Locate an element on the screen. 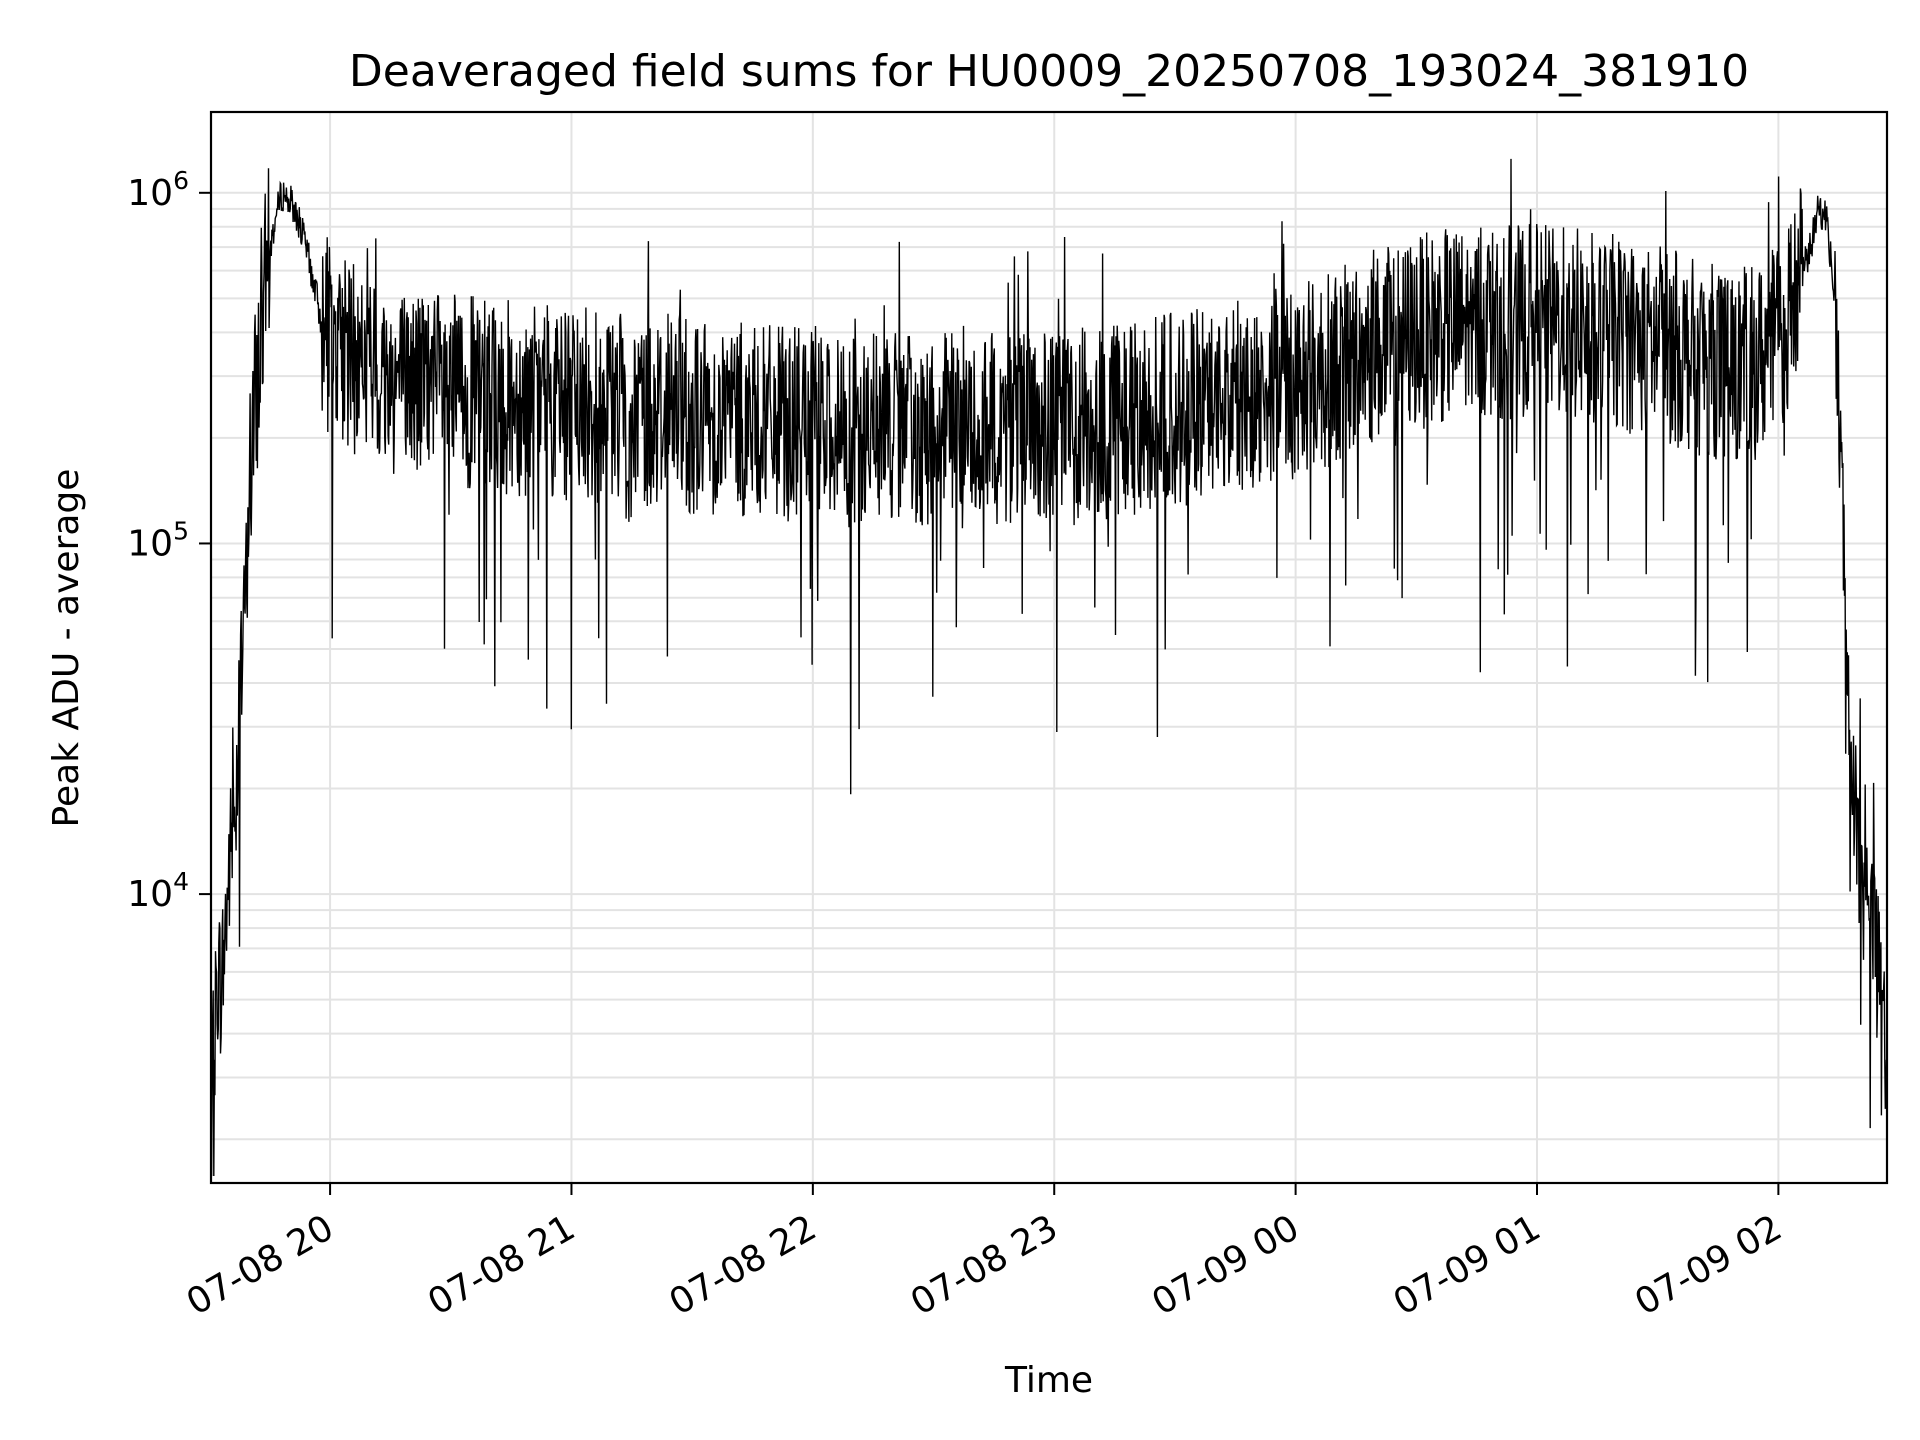 The width and height of the screenshot is (1920, 1440). x-axis-label: Time is located at coordinates (1048, 1380).